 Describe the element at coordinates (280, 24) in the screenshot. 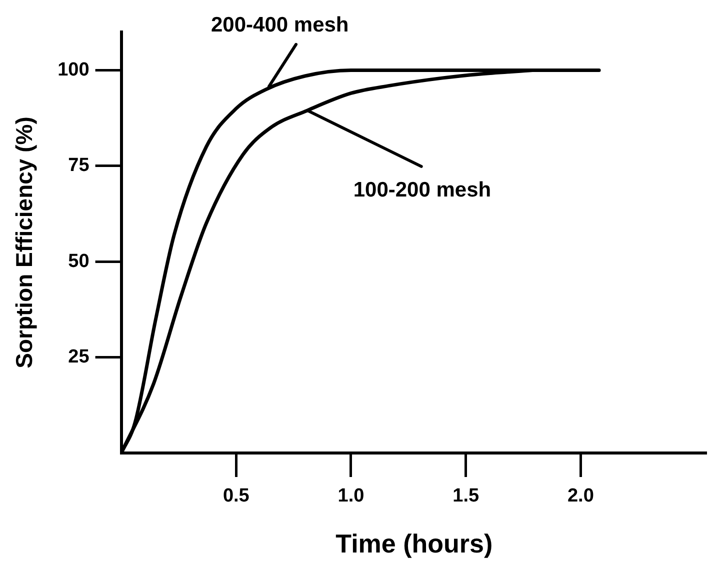

I see `annotation: 200-400 mesh` at that location.